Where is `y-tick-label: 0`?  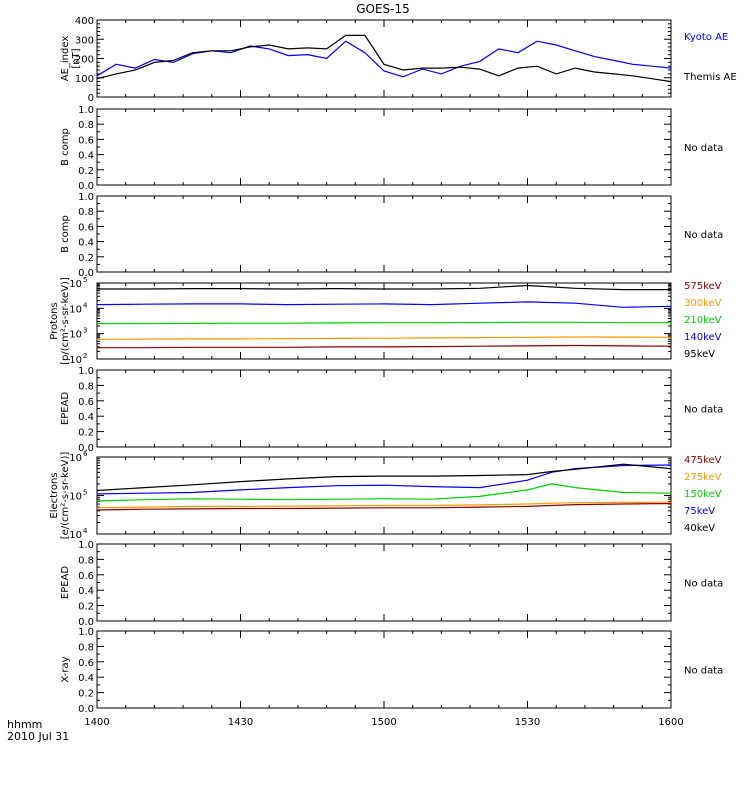
y-tick-label: 0 is located at coordinates (91, 98).